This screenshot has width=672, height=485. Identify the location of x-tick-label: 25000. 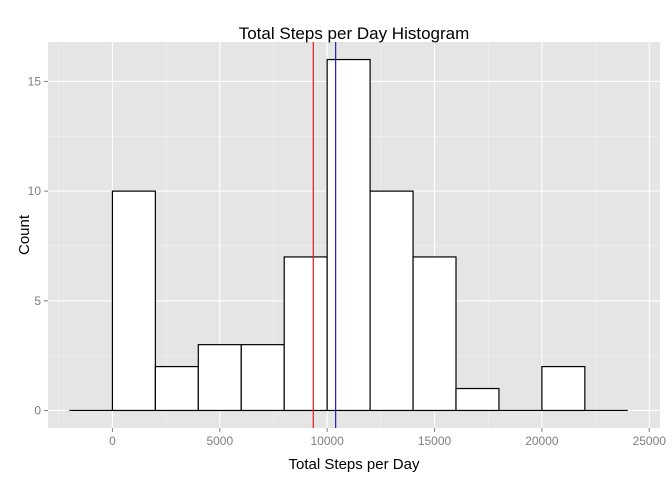
(650, 441).